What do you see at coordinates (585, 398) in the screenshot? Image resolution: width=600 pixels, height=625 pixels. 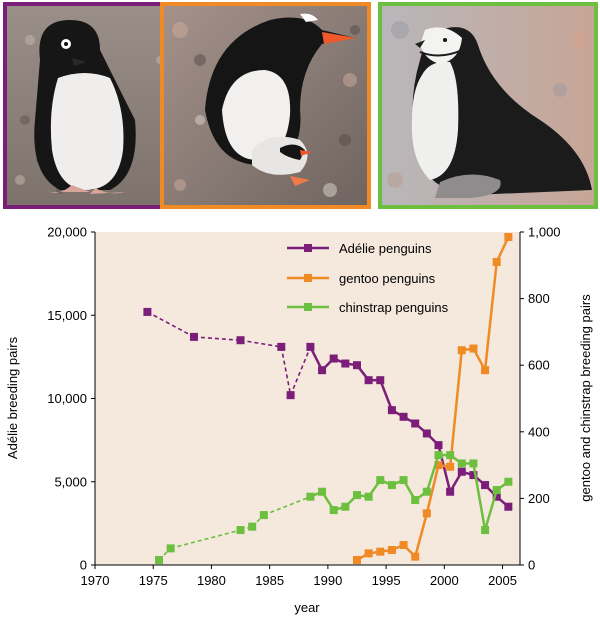 I see `right-axis-label: gentoo and chinstrap breeding pairs` at bounding box center [585, 398].